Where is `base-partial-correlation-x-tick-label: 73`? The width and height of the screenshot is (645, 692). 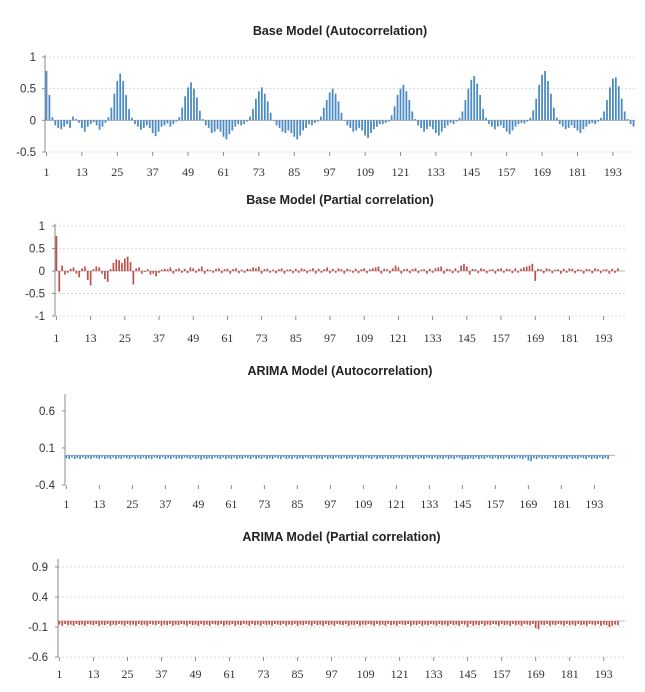 base-partial-correlation-x-tick-label: 73 is located at coordinates (262, 338).